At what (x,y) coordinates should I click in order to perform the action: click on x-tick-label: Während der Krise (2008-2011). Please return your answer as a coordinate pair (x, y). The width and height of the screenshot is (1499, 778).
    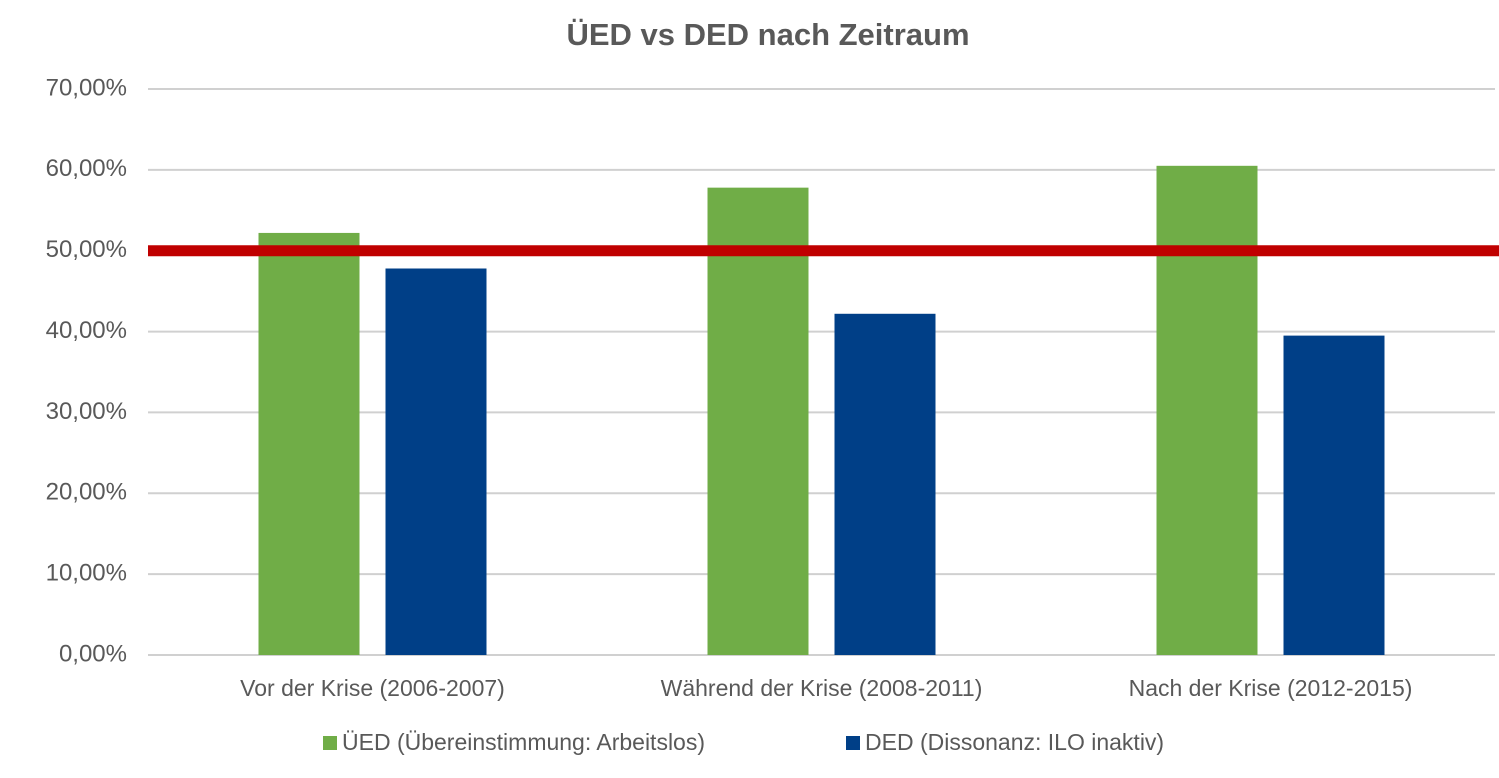
    Looking at the image, I should click on (822, 688).